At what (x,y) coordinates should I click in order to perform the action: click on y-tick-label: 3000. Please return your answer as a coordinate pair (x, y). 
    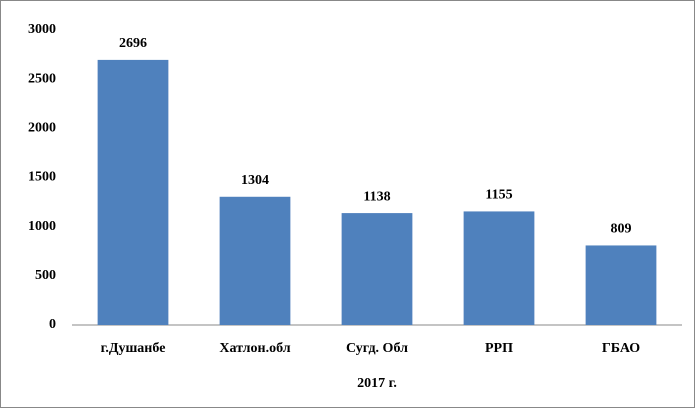
    Looking at the image, I should click on (42, 29).